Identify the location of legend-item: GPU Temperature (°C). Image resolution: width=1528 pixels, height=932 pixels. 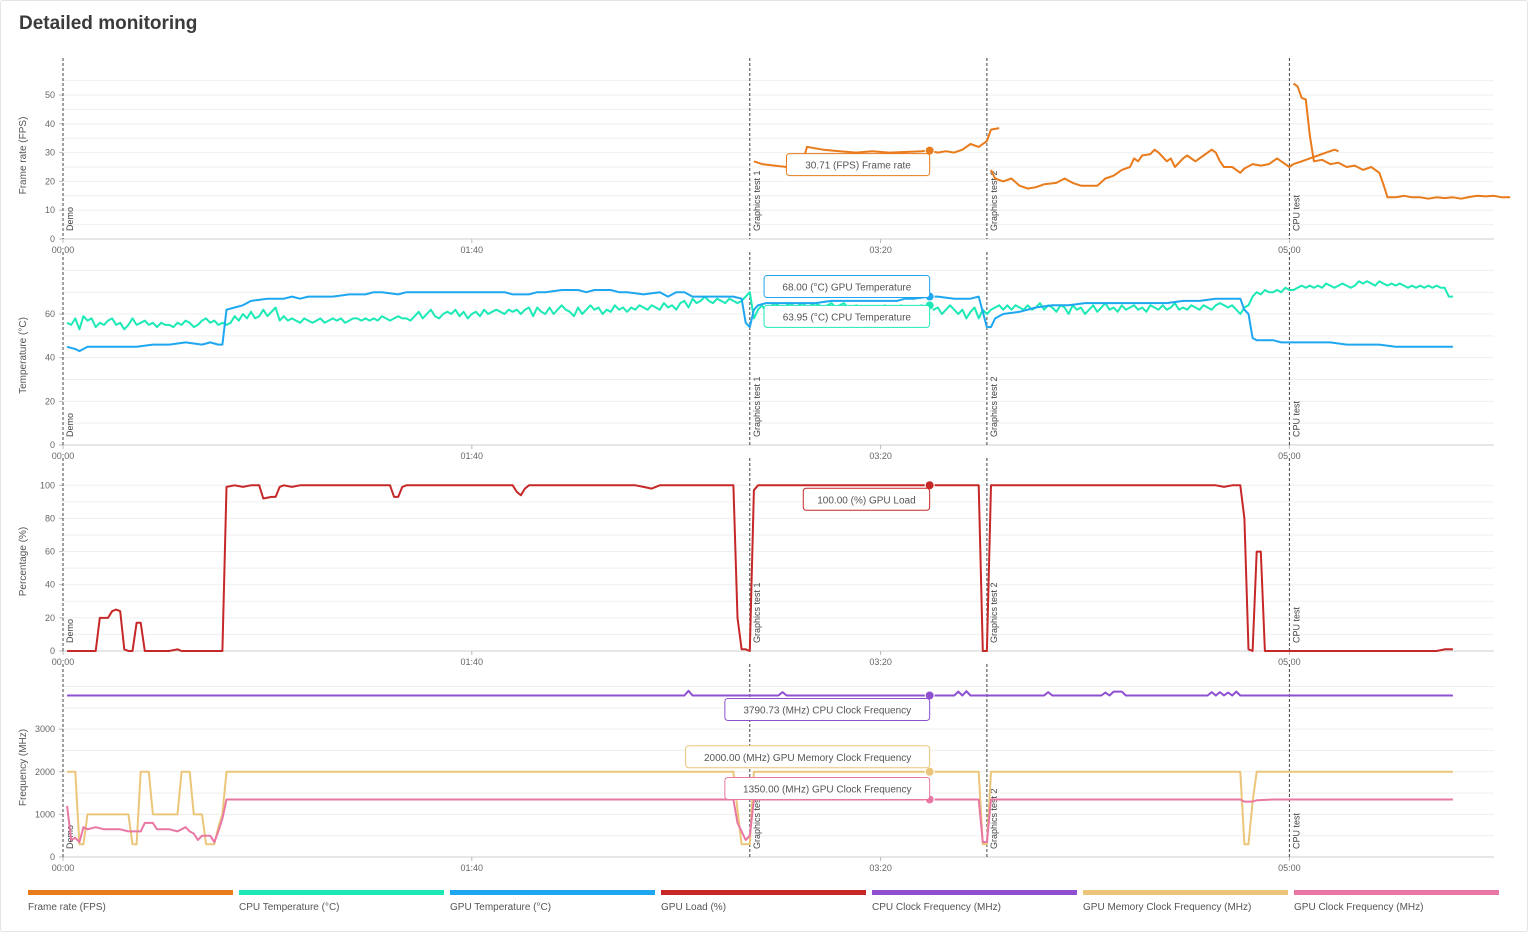
(552, 905).